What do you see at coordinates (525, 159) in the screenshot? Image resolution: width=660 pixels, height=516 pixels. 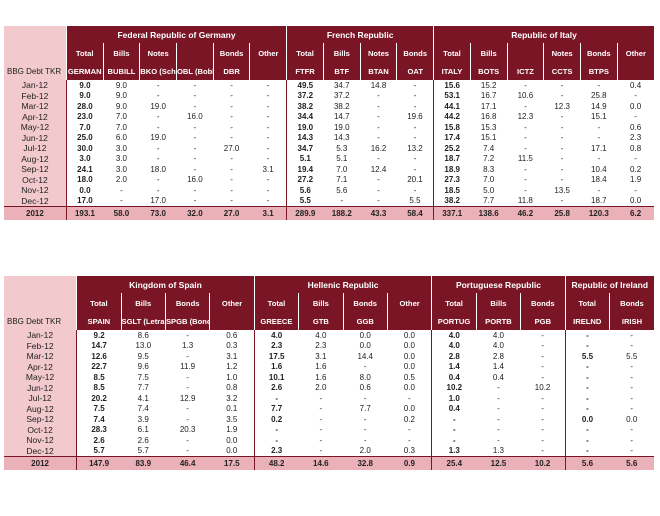 I see `data-cell: 11.5` at bounding box center [525, 159].